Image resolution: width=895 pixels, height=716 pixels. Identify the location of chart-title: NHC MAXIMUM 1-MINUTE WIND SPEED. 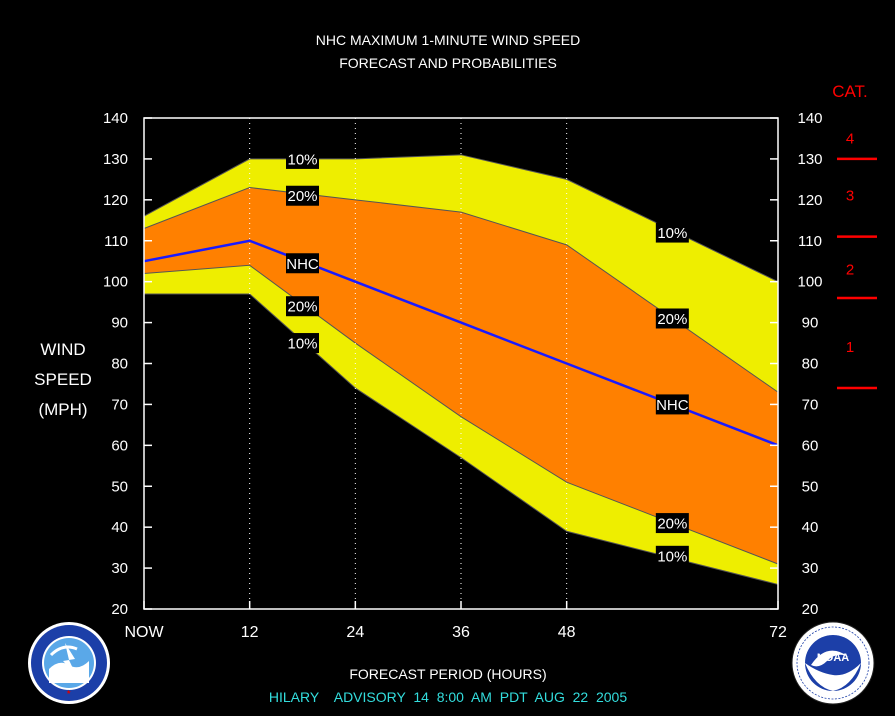
(448, 40).